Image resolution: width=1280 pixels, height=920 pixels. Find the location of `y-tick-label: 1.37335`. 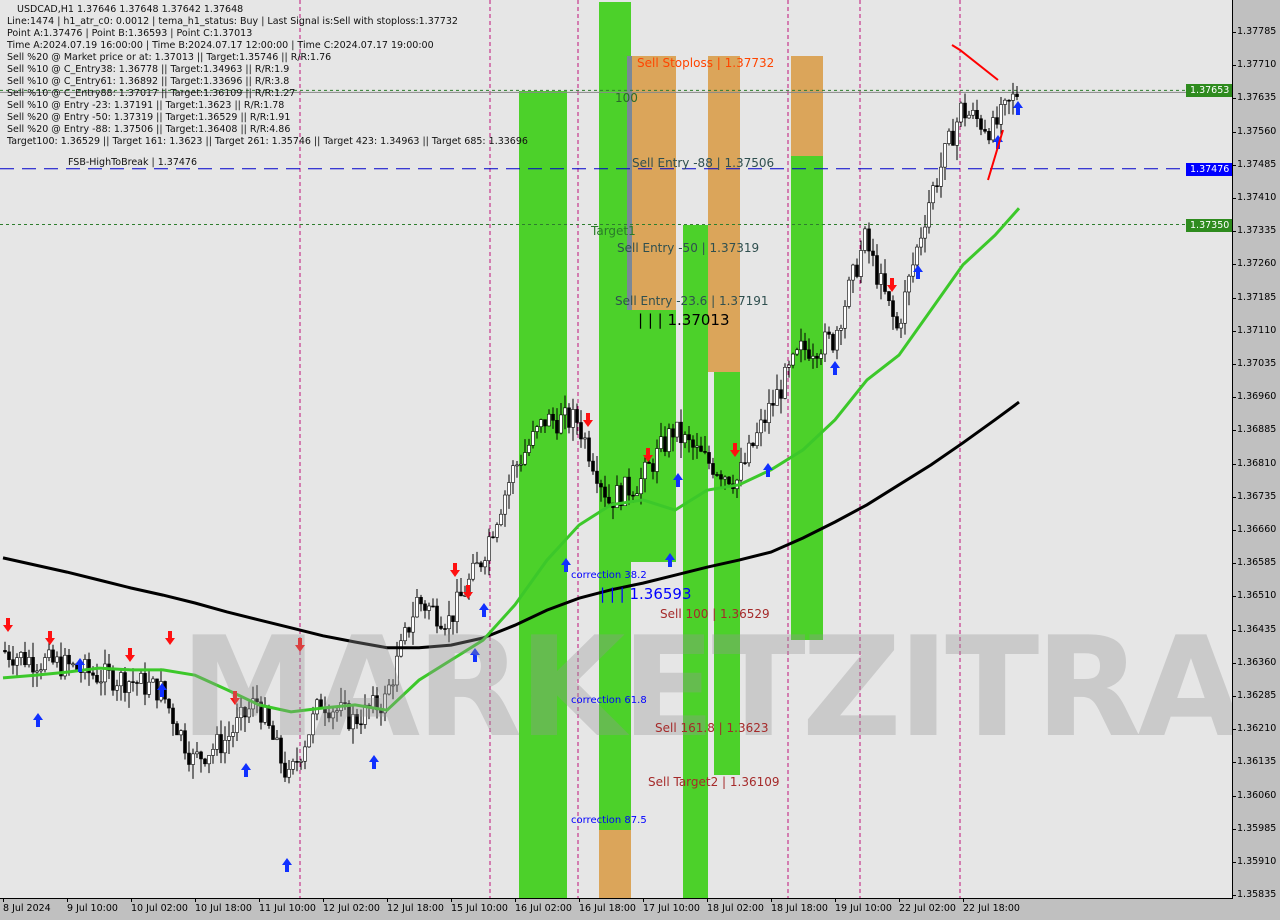

y-tick-label: 1.37335 is located at coordinates (1254, 231).